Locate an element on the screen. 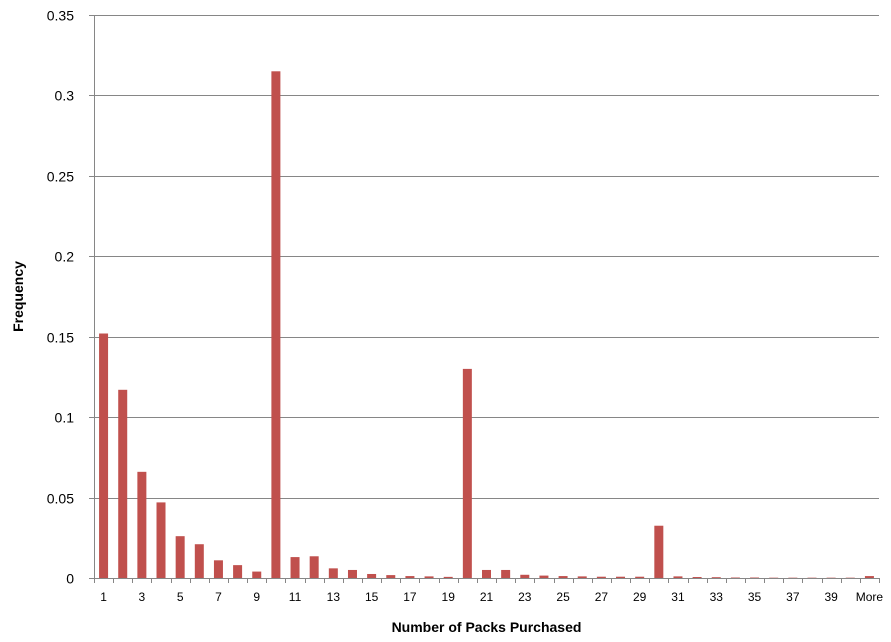 The image size is (891, 642). x-tick-label: 5 is located at coordinates (180, 597).